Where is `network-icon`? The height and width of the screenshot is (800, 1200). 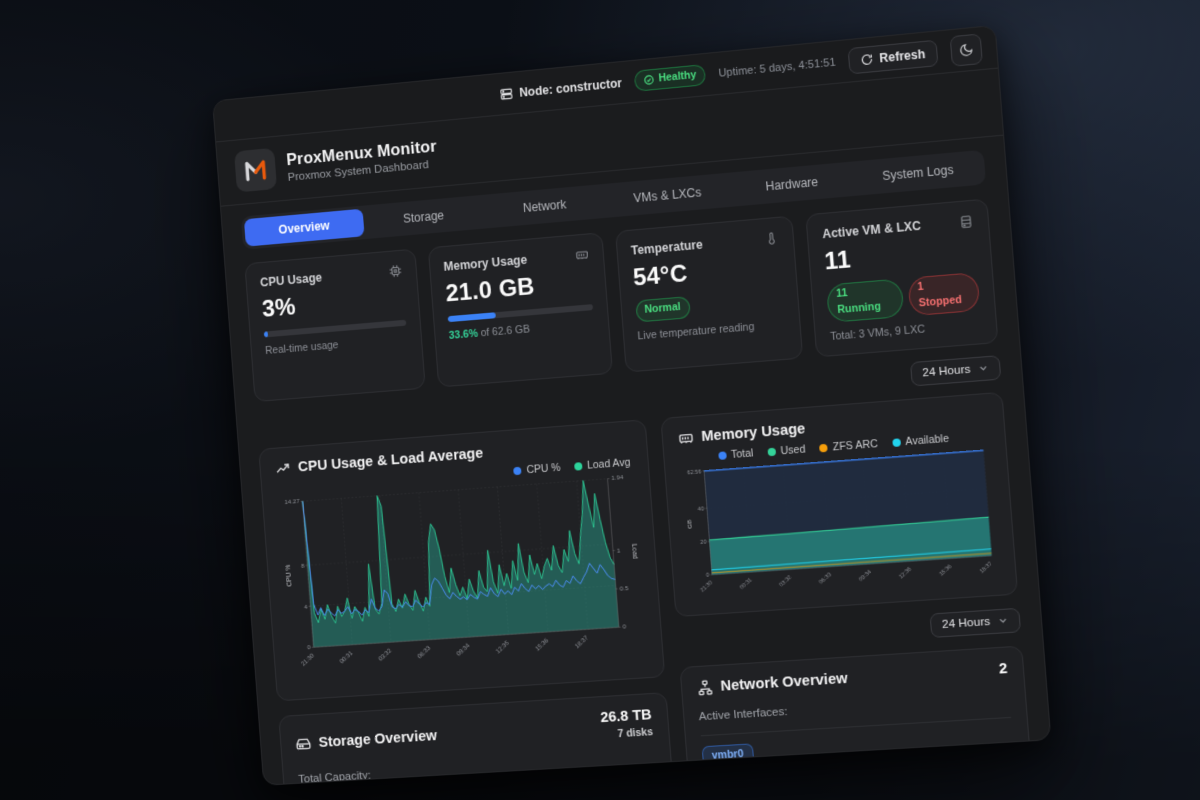 network-icon is located at coordinates (704, 687).